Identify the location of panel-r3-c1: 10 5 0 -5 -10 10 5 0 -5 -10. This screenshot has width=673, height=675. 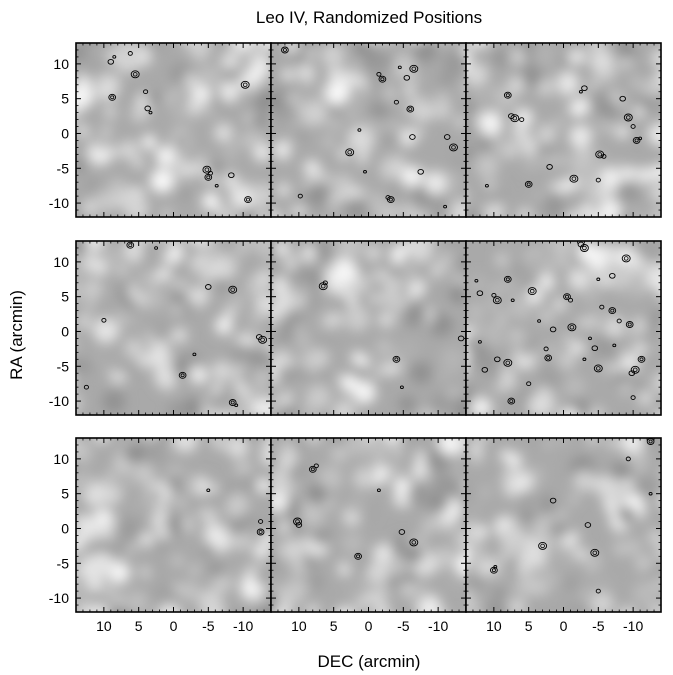
(160, 535).